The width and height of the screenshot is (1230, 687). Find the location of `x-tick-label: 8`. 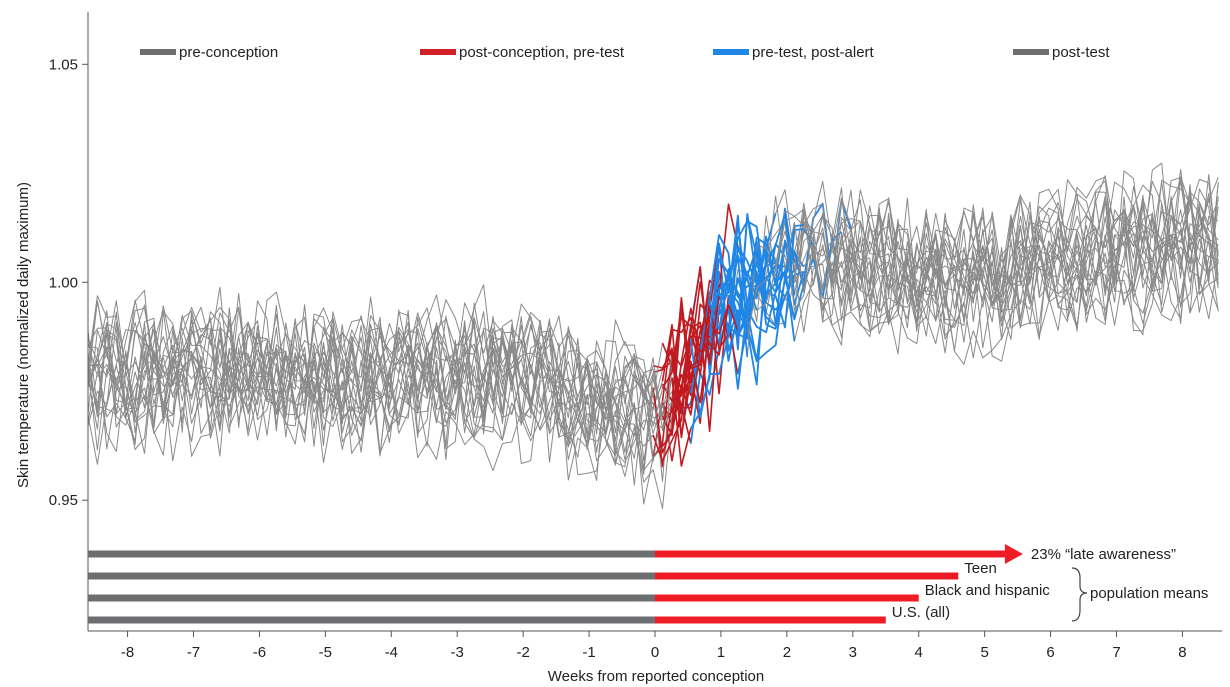

x-tick-label: 8 is located at coordinates (1182, 652).